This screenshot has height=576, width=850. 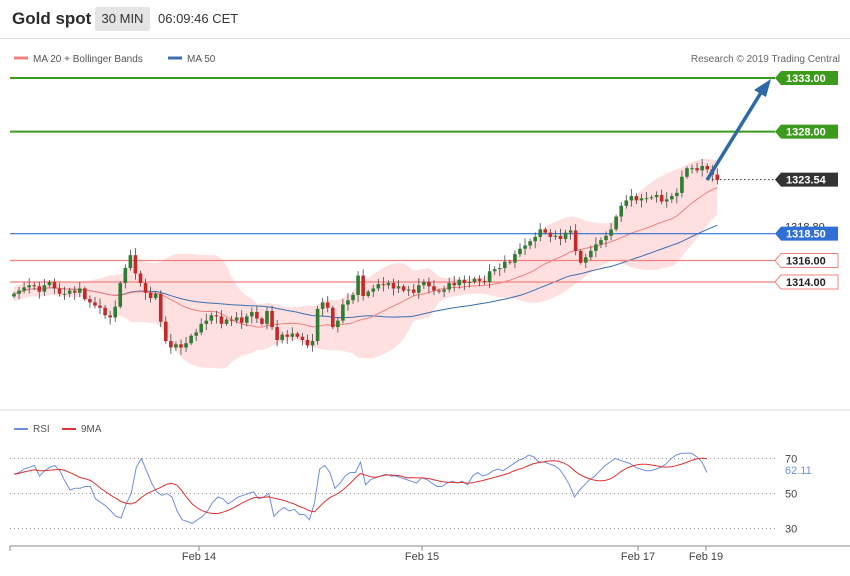 What do you see at coordinates (791, 460) in the screenshot?
I see `rsi-tick-label: 70` at bounding box center [791, 460].